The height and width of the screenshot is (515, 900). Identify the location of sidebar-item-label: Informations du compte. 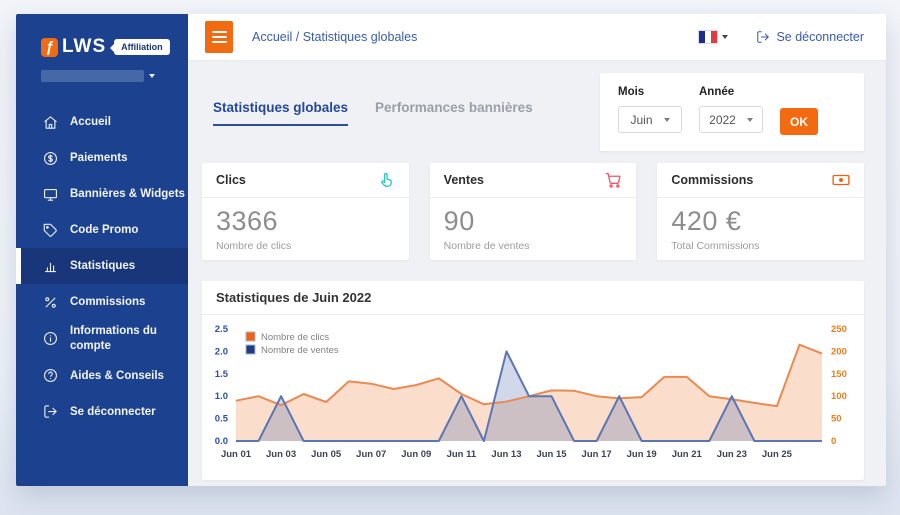
(113, 338).